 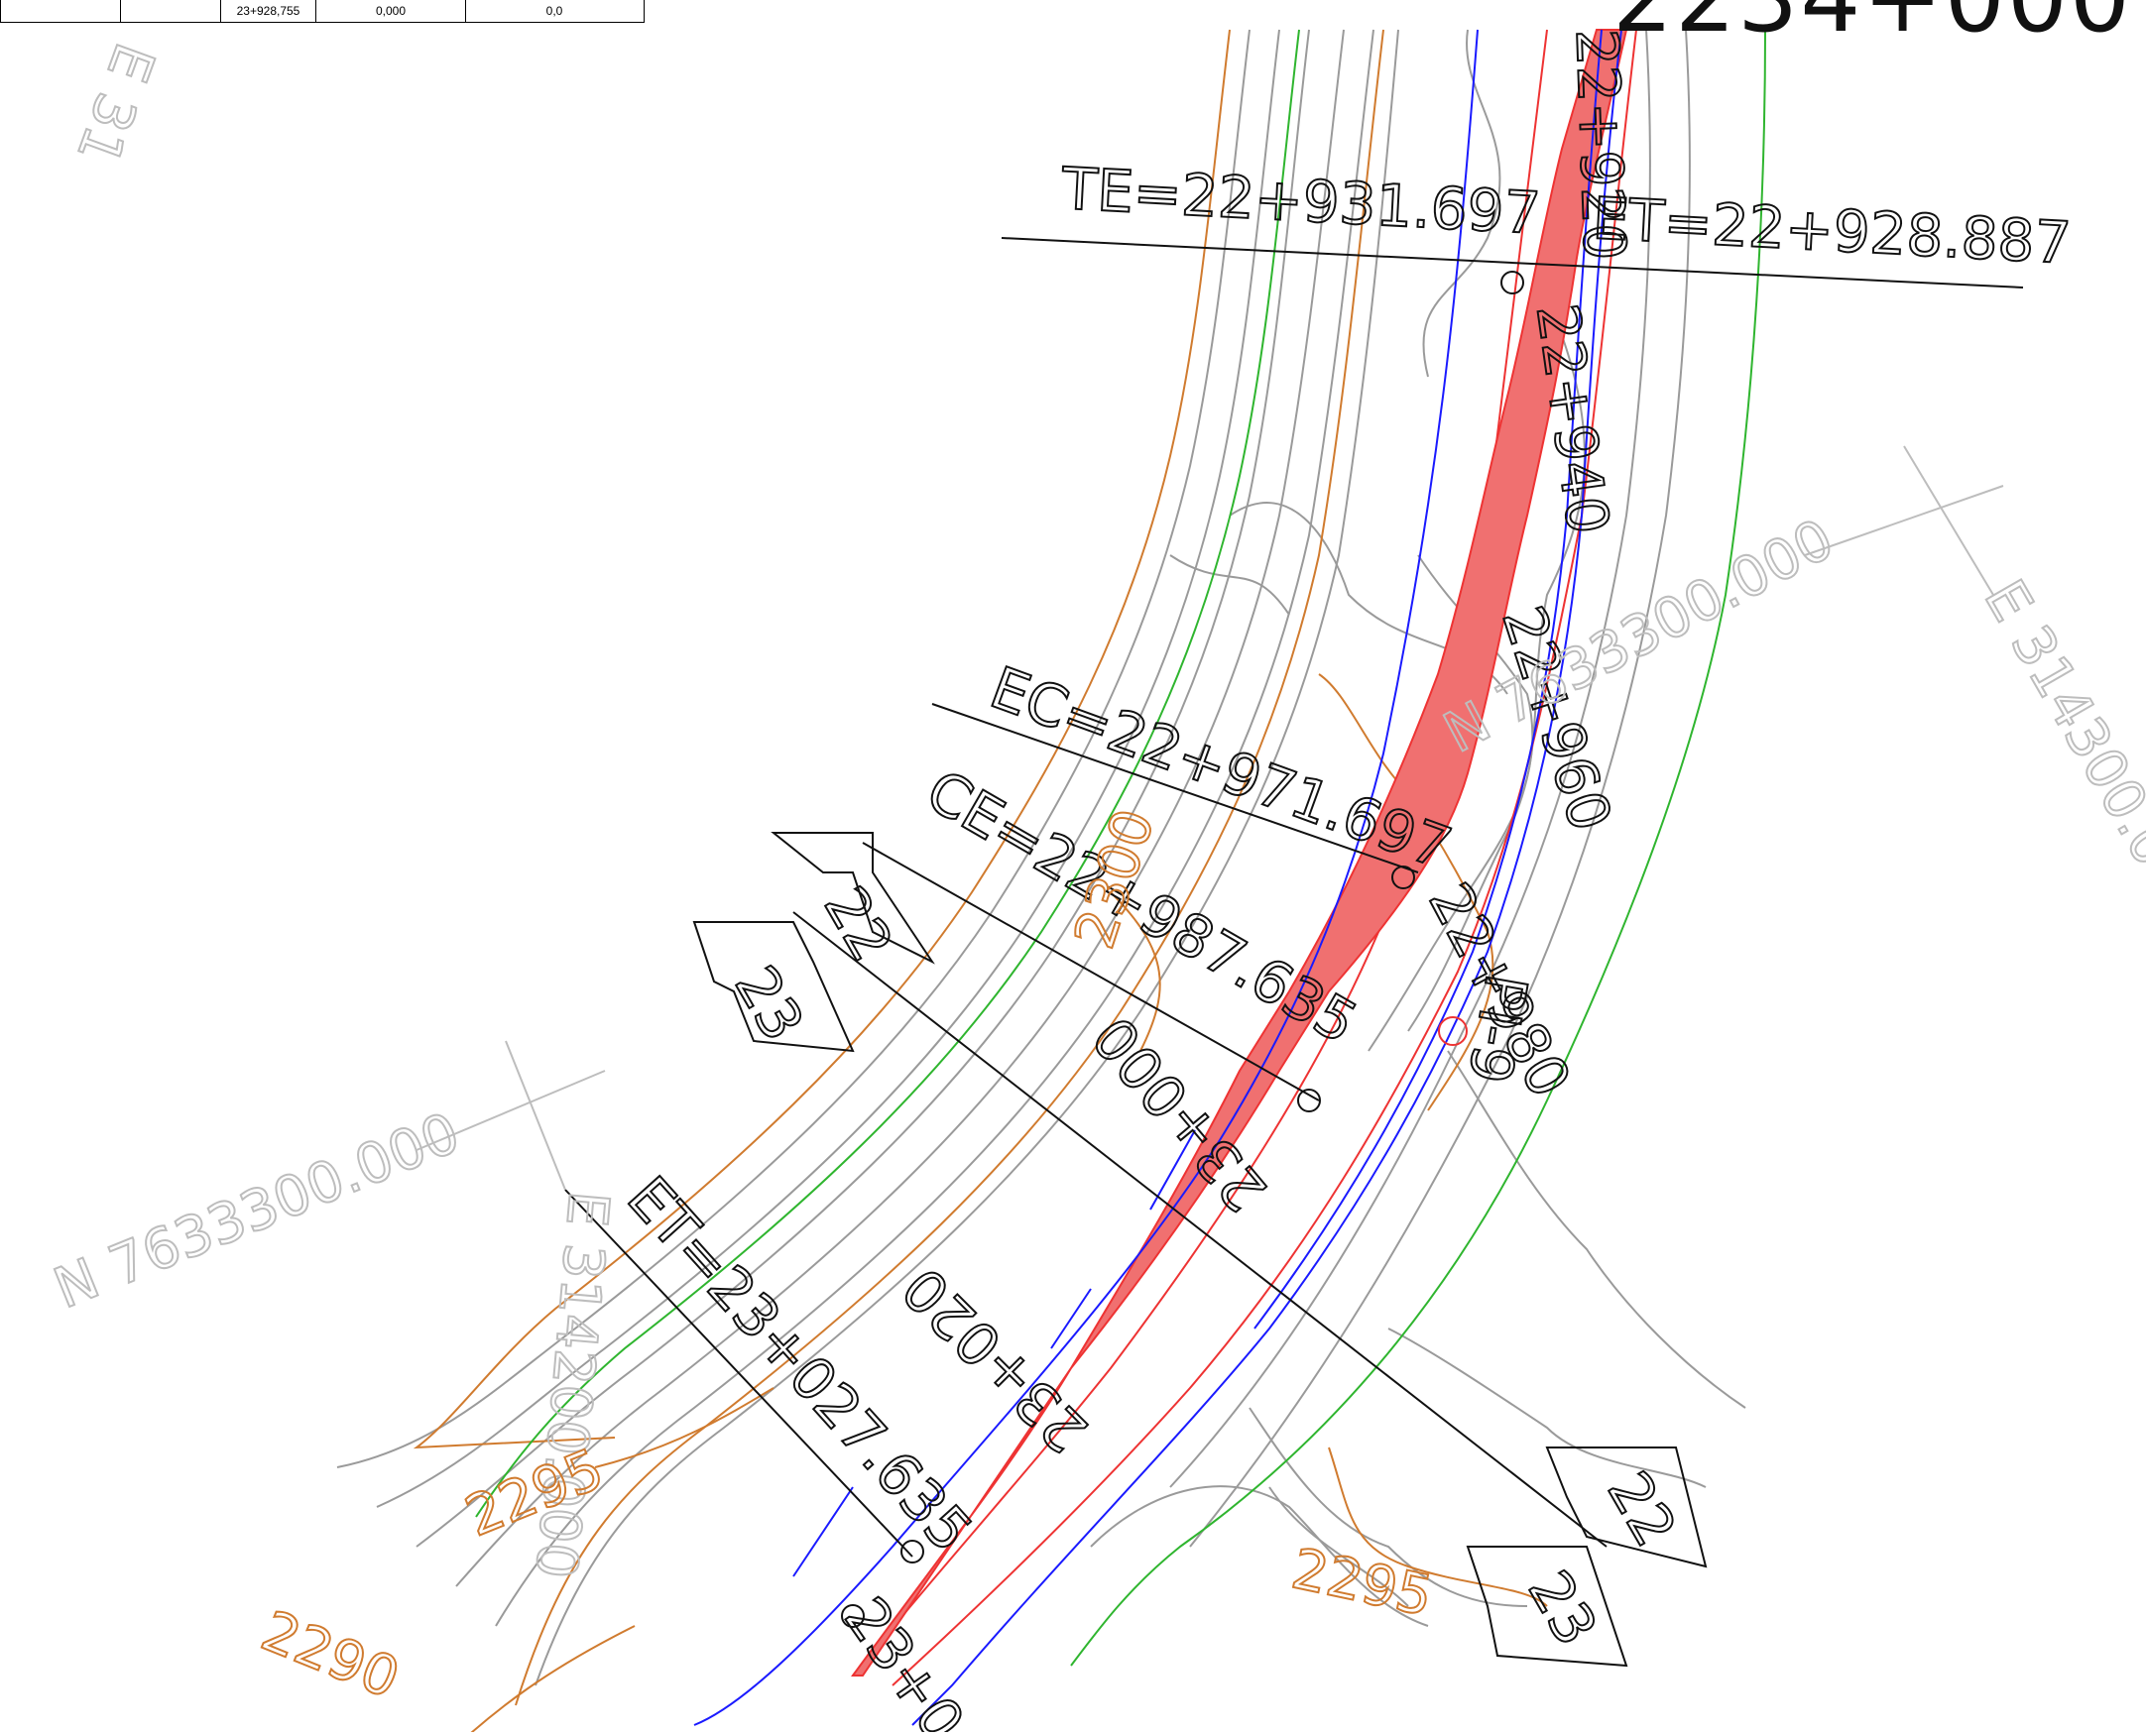 What do you see at coordinates (115, 104) in the screenshot?
I see `grid-east-topleft: E 31` at bounding box center [115, 104].